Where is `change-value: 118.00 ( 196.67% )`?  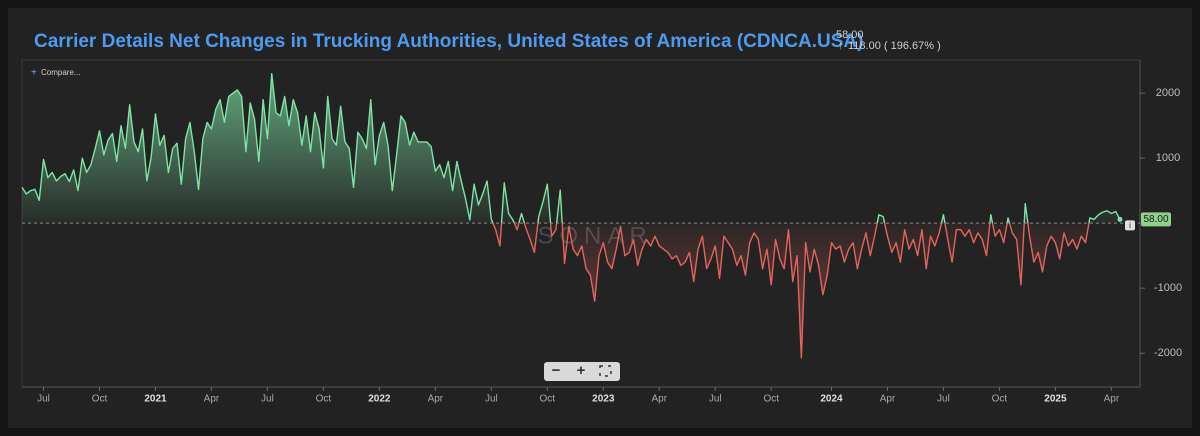 change-value: 118.00 ( 196.67% ) is located at coordinates (894, 46).